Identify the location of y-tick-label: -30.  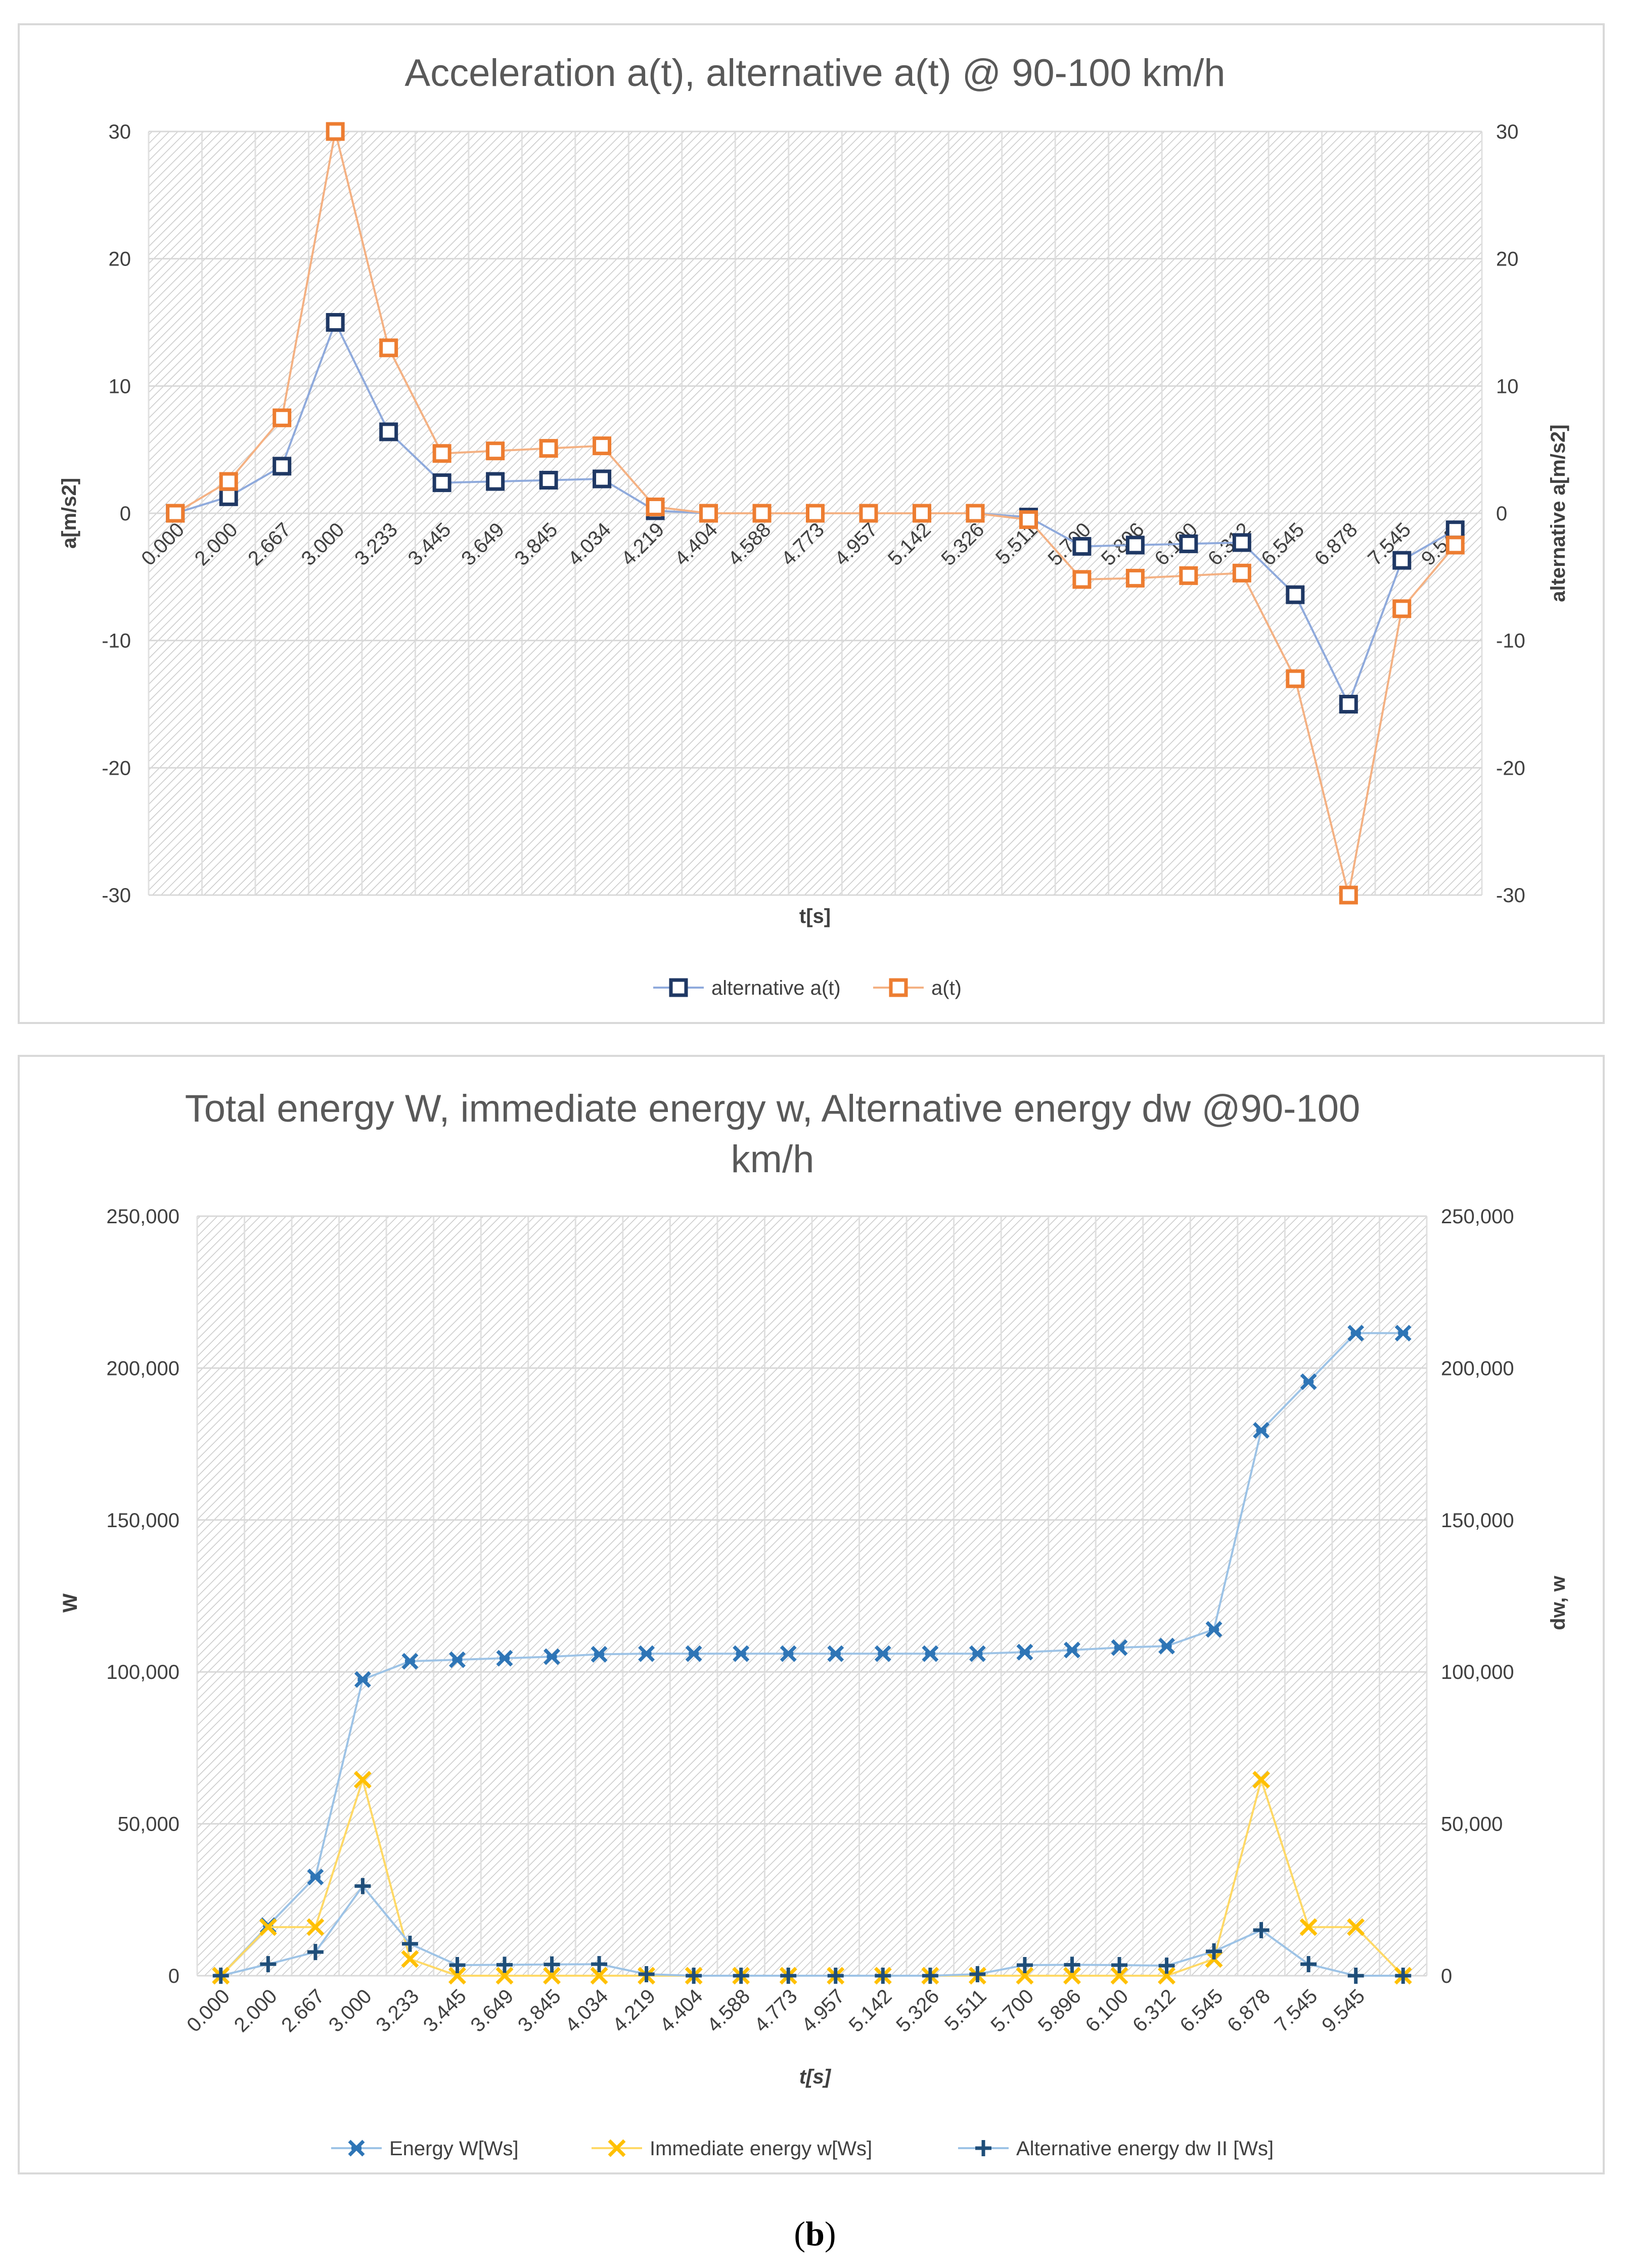
(116, 895).